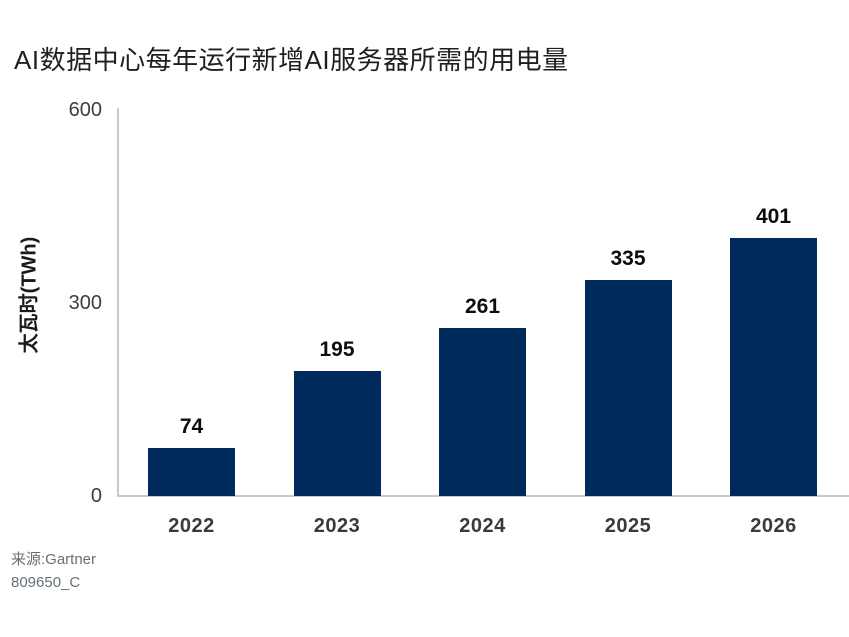 The image size is (849, 637). I want to click on bar-2025, so click(628, 388).